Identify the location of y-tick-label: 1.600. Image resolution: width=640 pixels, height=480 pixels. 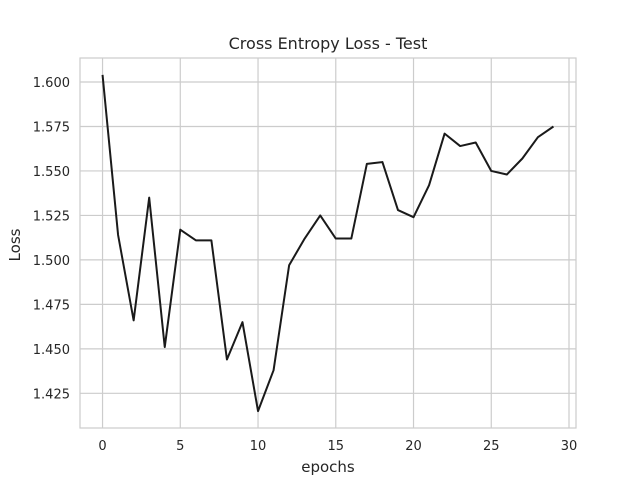
(51, 83).